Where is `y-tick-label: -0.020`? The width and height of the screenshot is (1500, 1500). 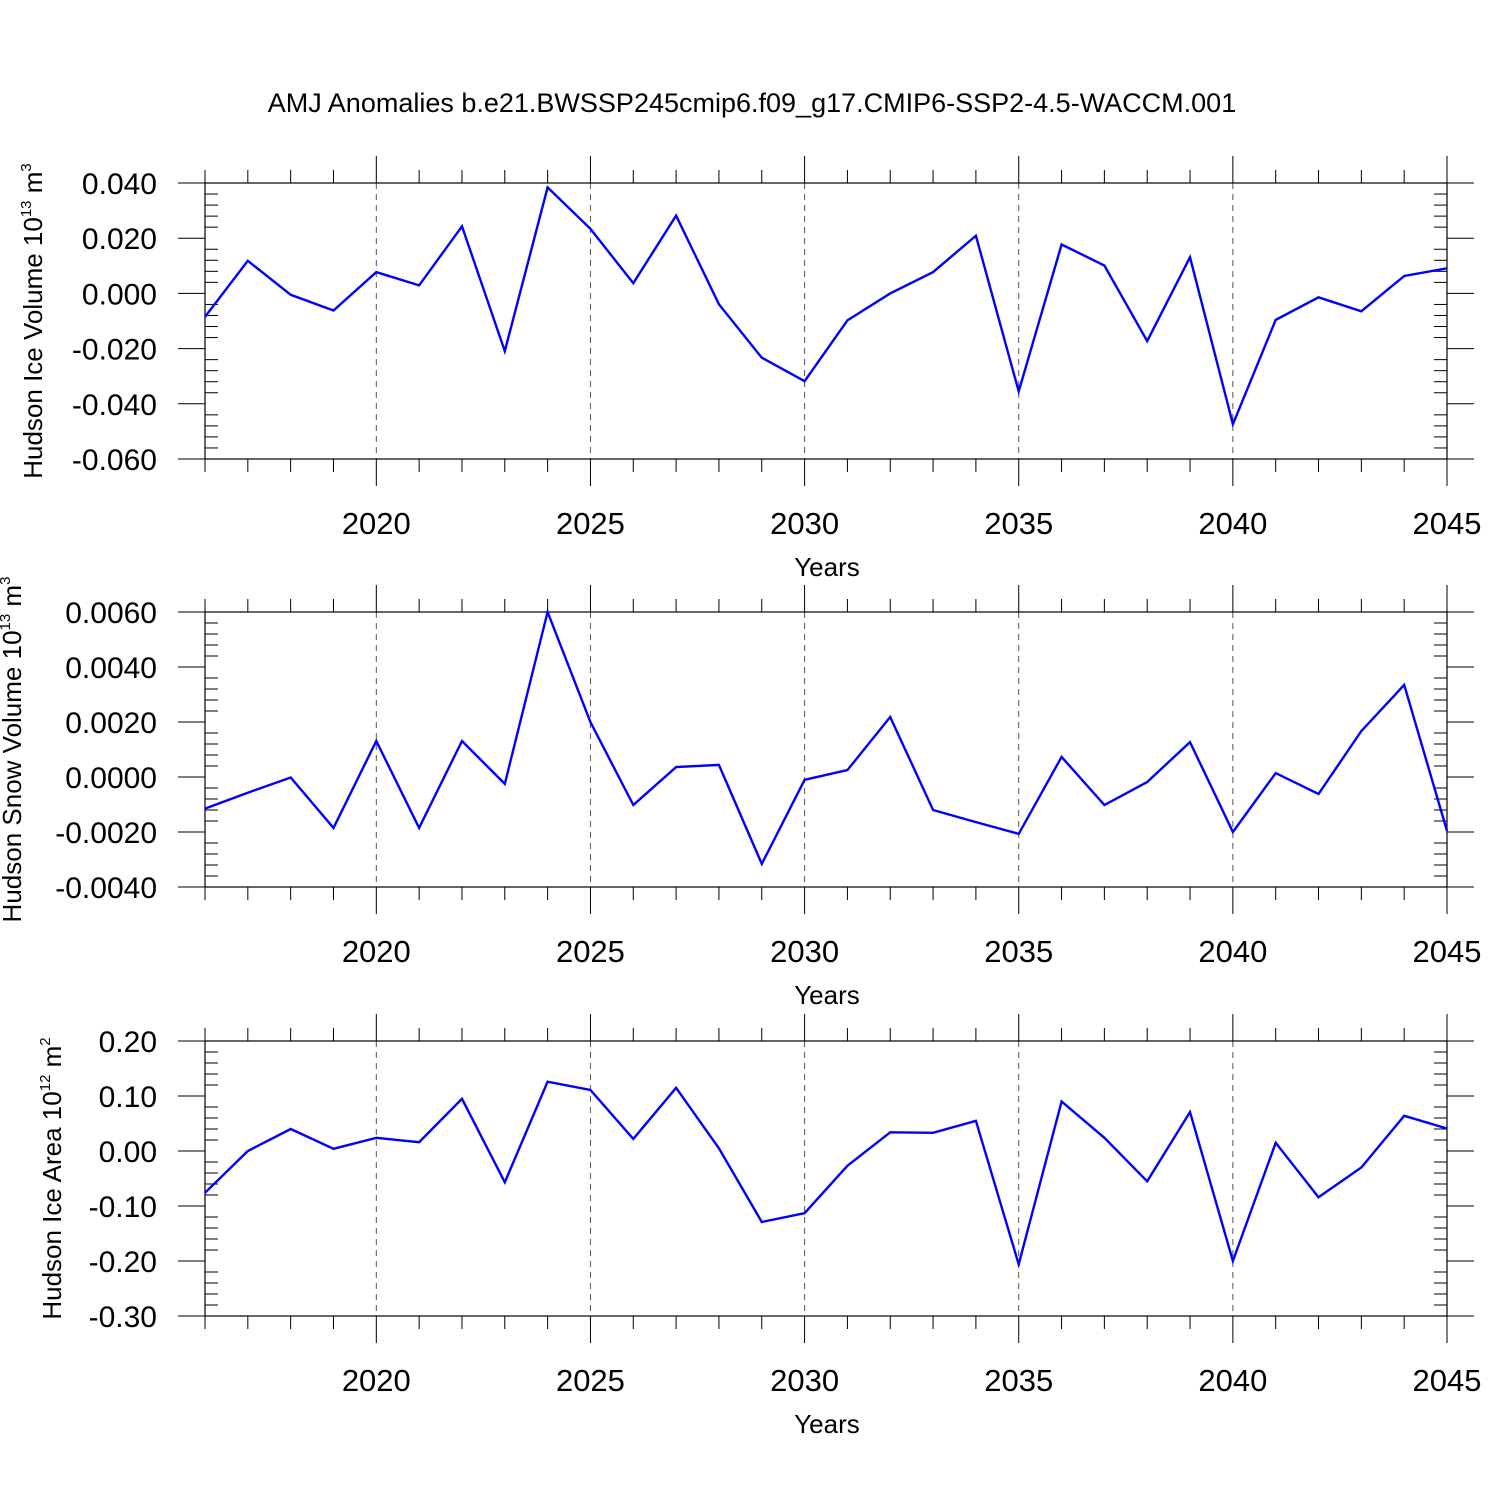 y-tick-label: -0.020 is located at coordinates (114, 350).